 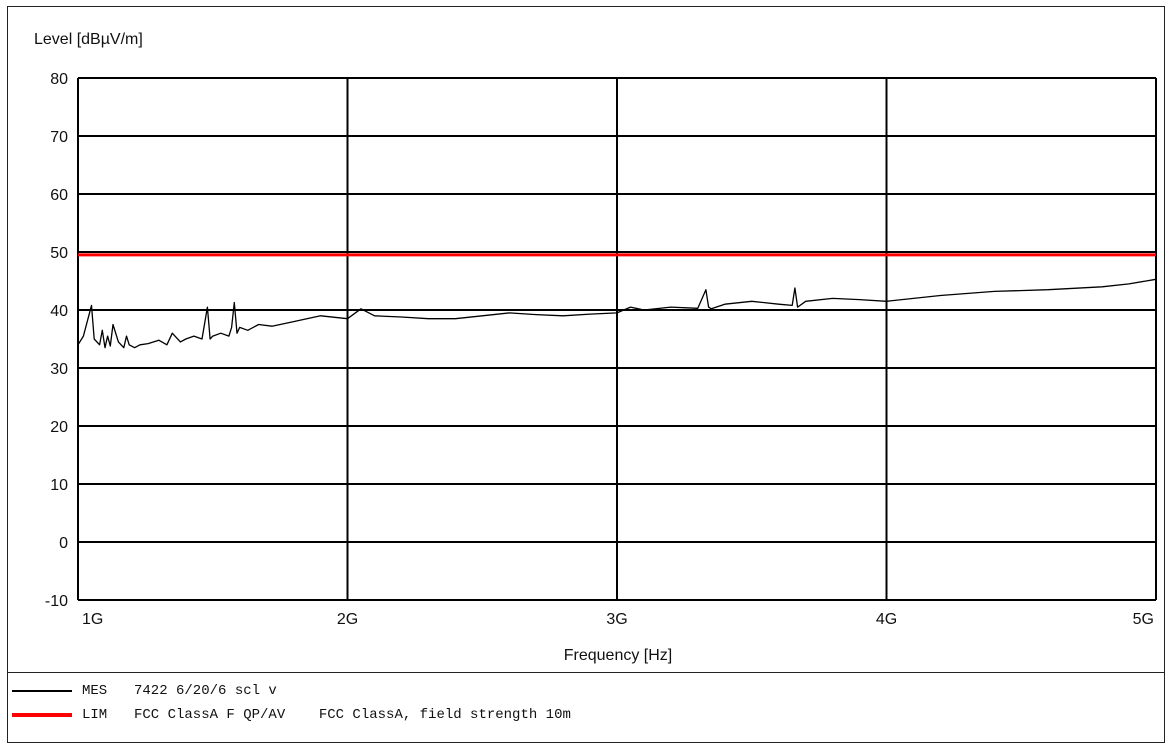 I want to click on legend-swatch-mes, so click(x=42, y=691).